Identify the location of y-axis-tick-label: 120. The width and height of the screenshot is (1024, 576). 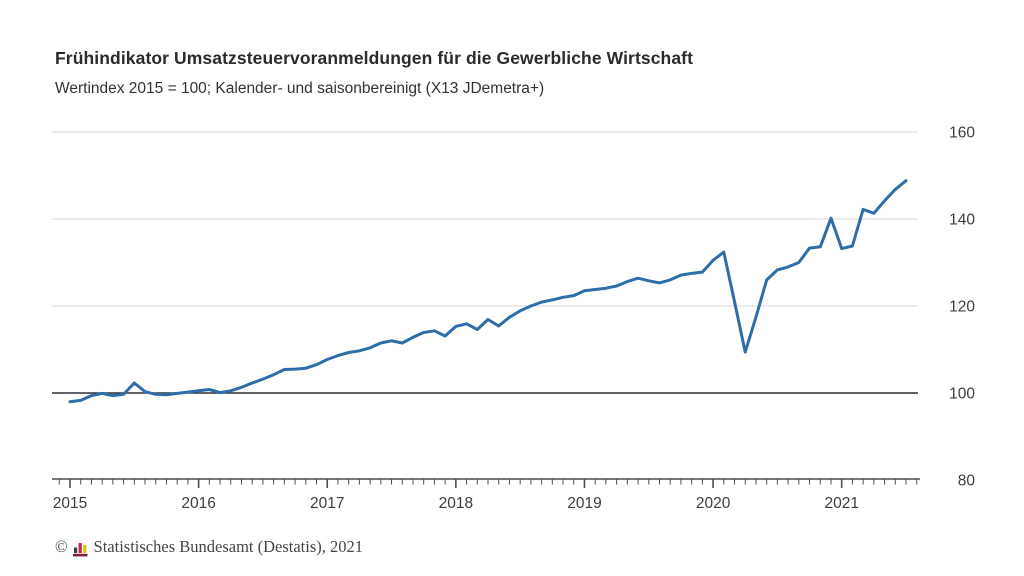
(962, 307).